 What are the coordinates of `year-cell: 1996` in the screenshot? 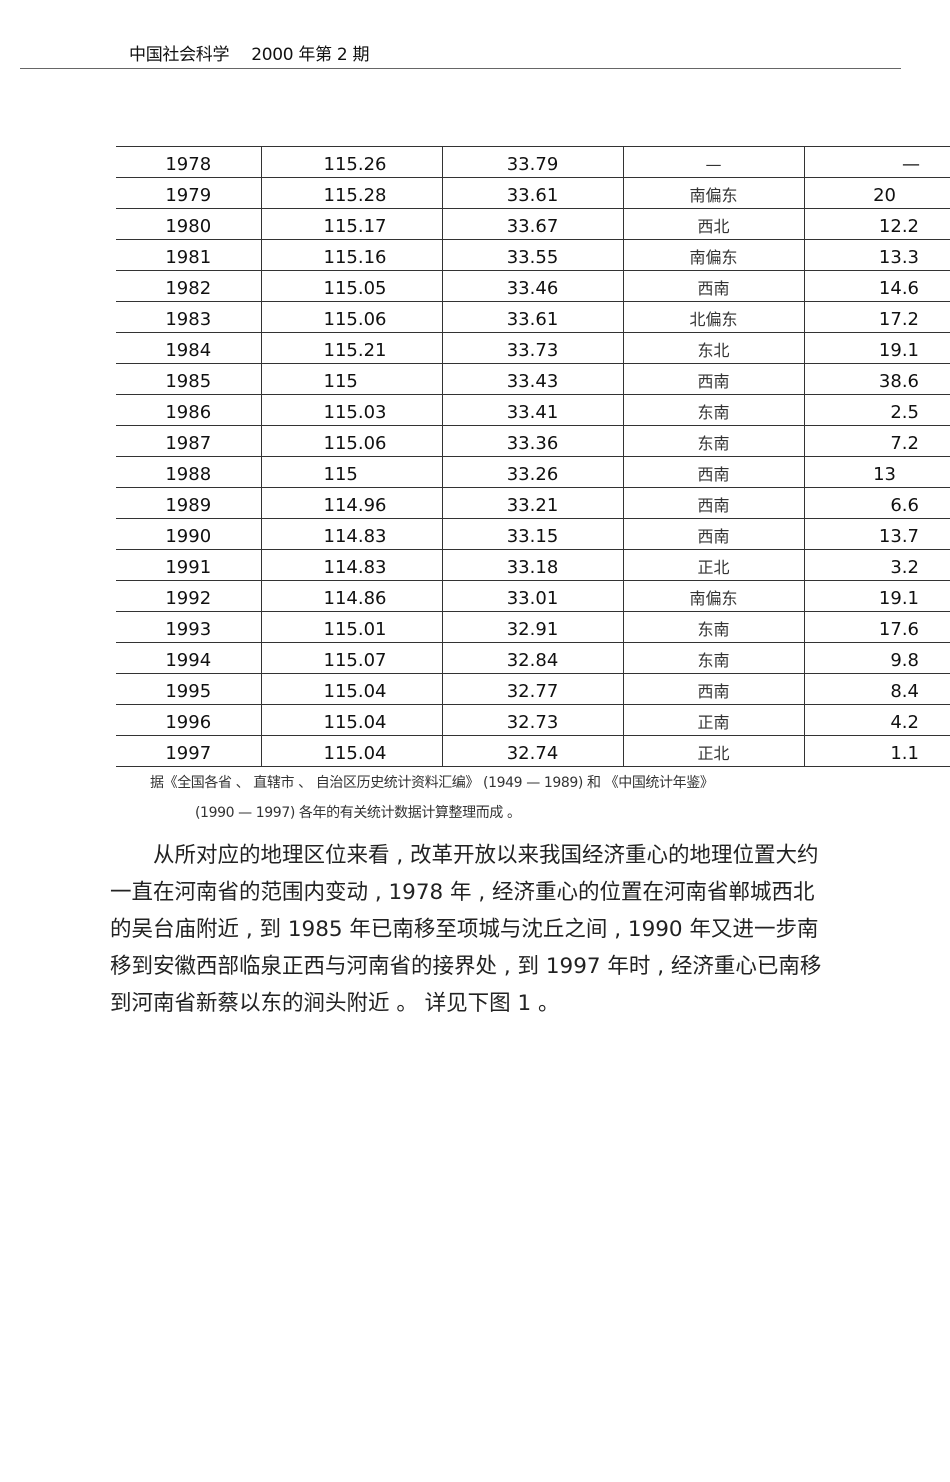 It's located at (188, 720).